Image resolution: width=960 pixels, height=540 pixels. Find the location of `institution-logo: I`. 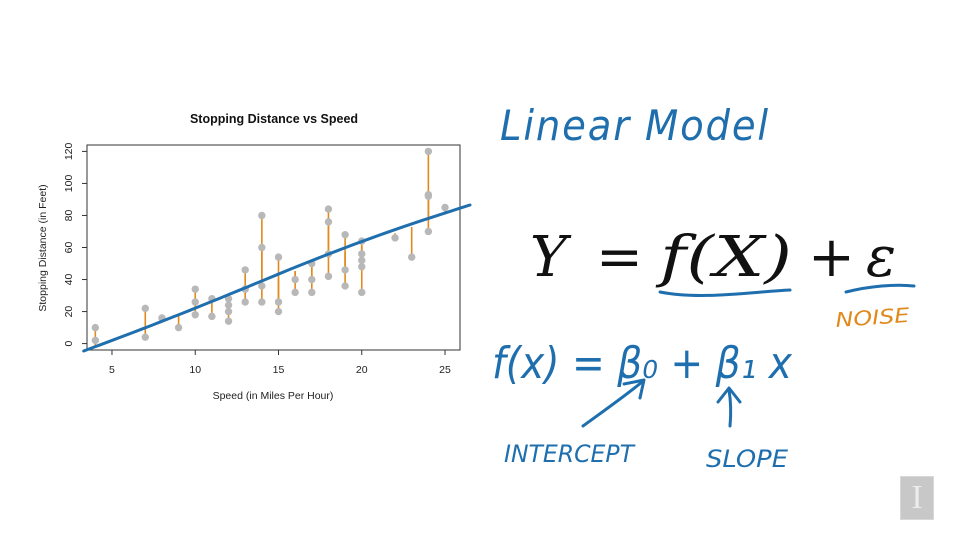

institution-logo: I is located at coordinates (917, 498).